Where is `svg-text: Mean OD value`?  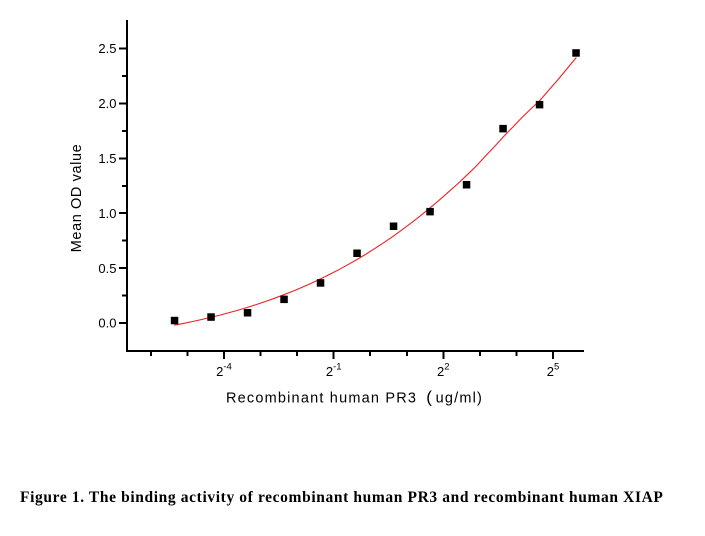 svg-text: Mean OD value is located at coordinates (77, 198).